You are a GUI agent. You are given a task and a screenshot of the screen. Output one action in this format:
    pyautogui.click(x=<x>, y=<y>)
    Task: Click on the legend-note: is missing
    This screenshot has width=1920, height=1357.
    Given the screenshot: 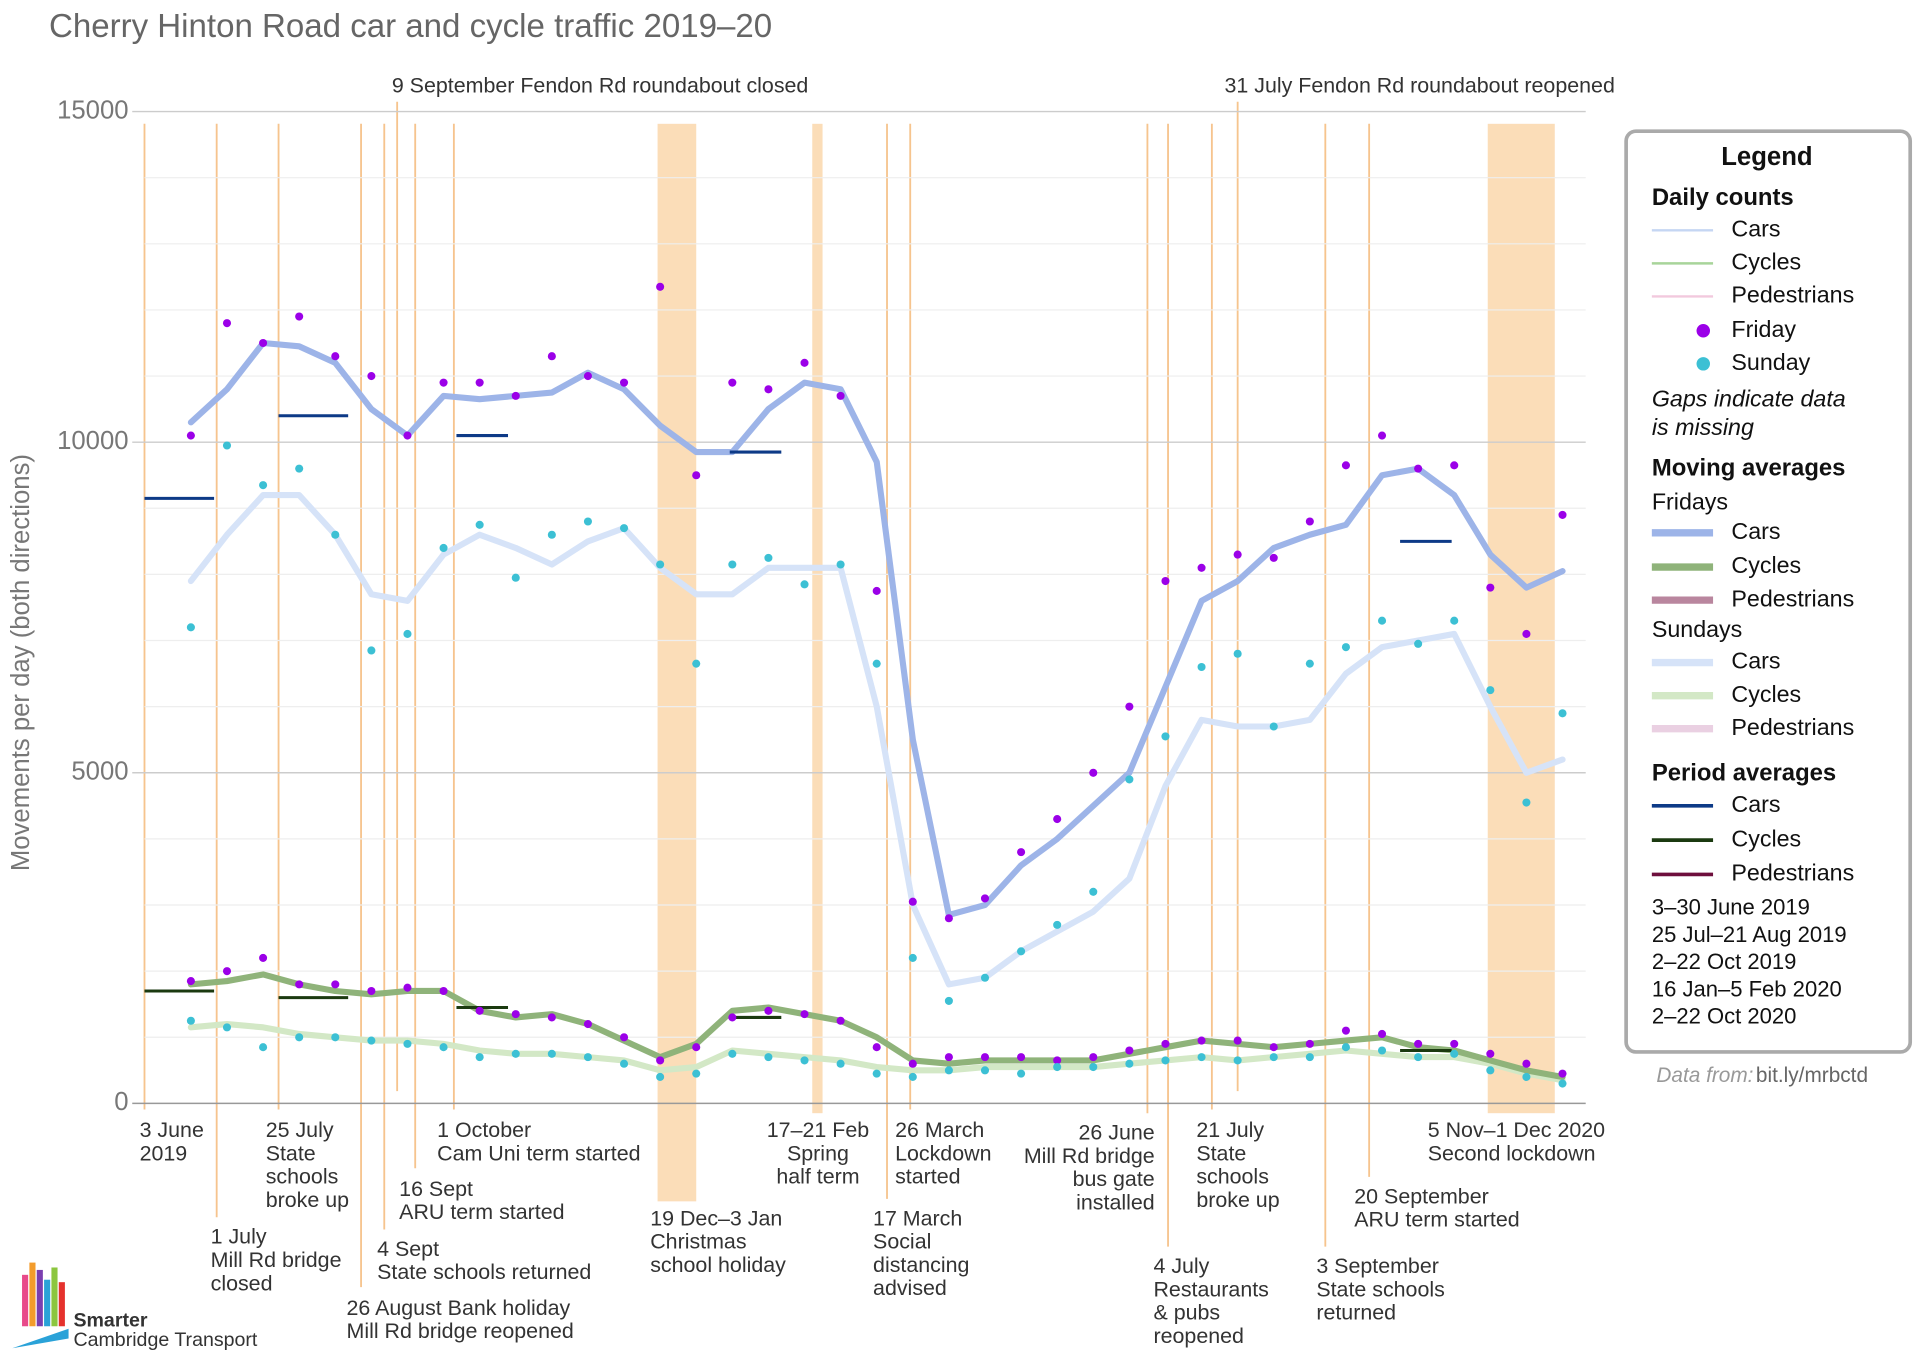 What is the action you would take?
    pyautogui.click(x=1703, y=427)
    